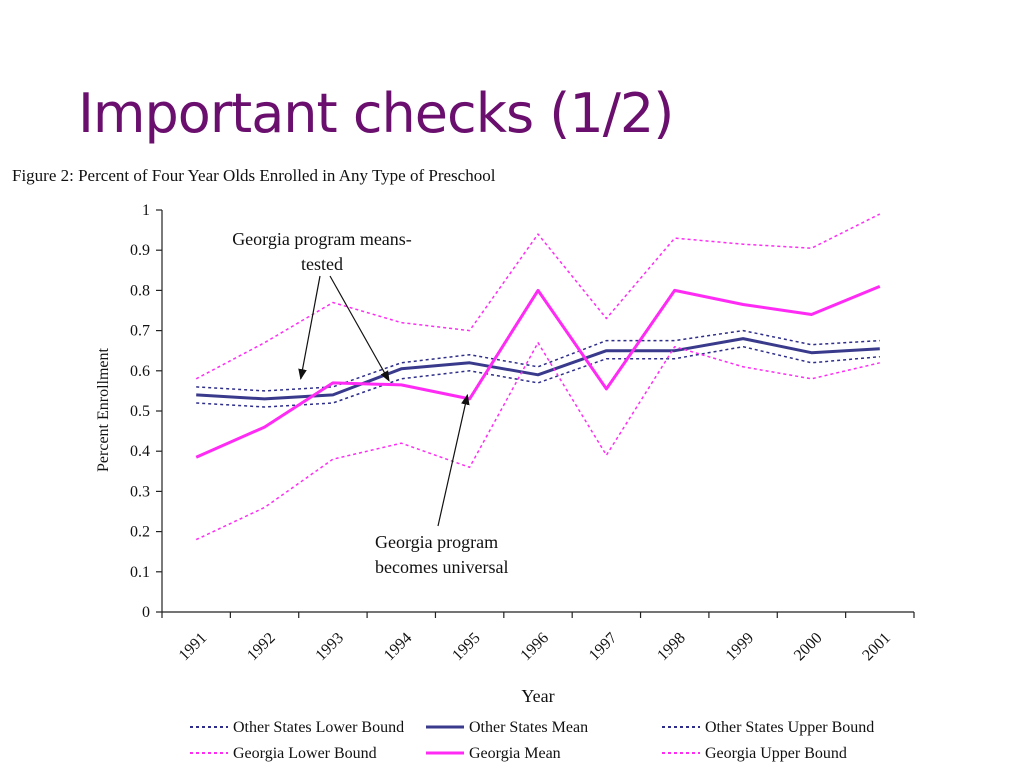 This screenshot has height=768, width=1024. I want to click on x-tick-label: 1991, so click(193, 646).